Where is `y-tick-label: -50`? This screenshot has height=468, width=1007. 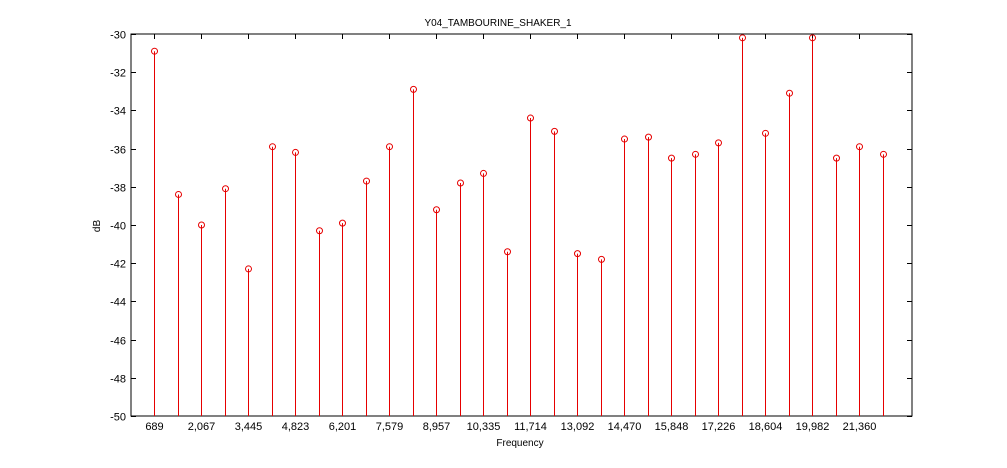 y-tick-label: -50 is located at coordinates (118, 418).